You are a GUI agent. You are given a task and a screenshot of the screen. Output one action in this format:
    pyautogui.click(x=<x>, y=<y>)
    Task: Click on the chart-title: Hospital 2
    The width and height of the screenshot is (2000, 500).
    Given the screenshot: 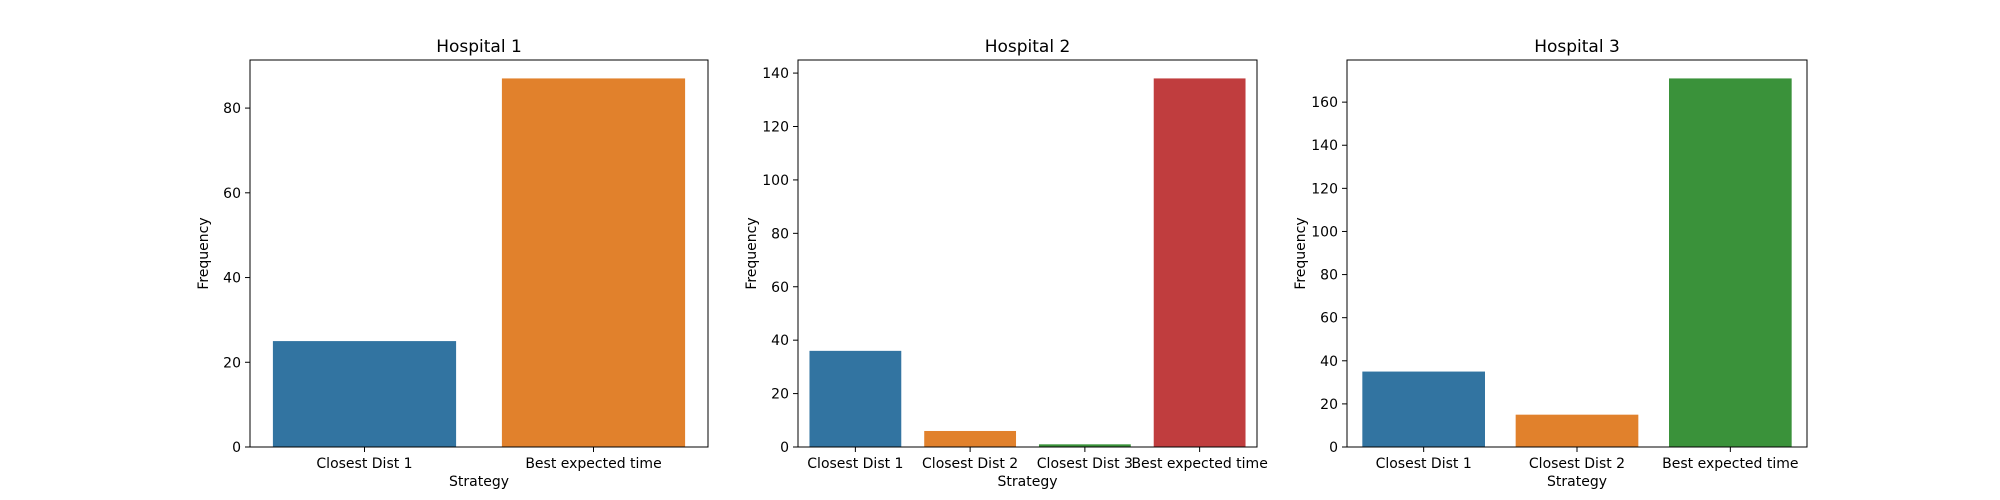 What is the action you would take?
    pyautogui.click(x=1028, y=47)
    